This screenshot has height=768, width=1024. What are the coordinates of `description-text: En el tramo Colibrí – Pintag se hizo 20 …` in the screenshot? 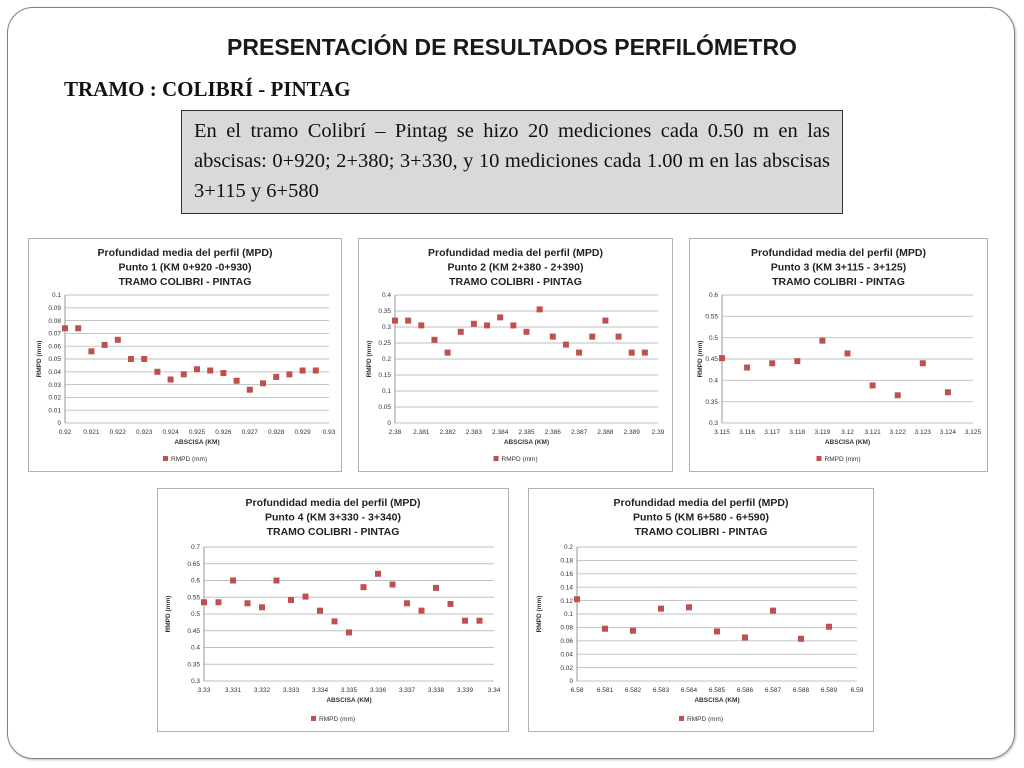 It's located at (512, 161).